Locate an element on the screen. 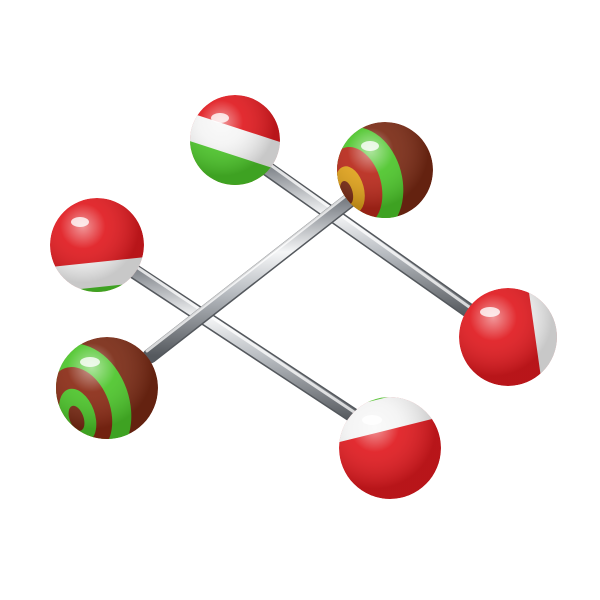 Image resolution: width=600 pixels, height=600 pixels. ball-red-white-green-bottom is located at coordinates (390, 448).